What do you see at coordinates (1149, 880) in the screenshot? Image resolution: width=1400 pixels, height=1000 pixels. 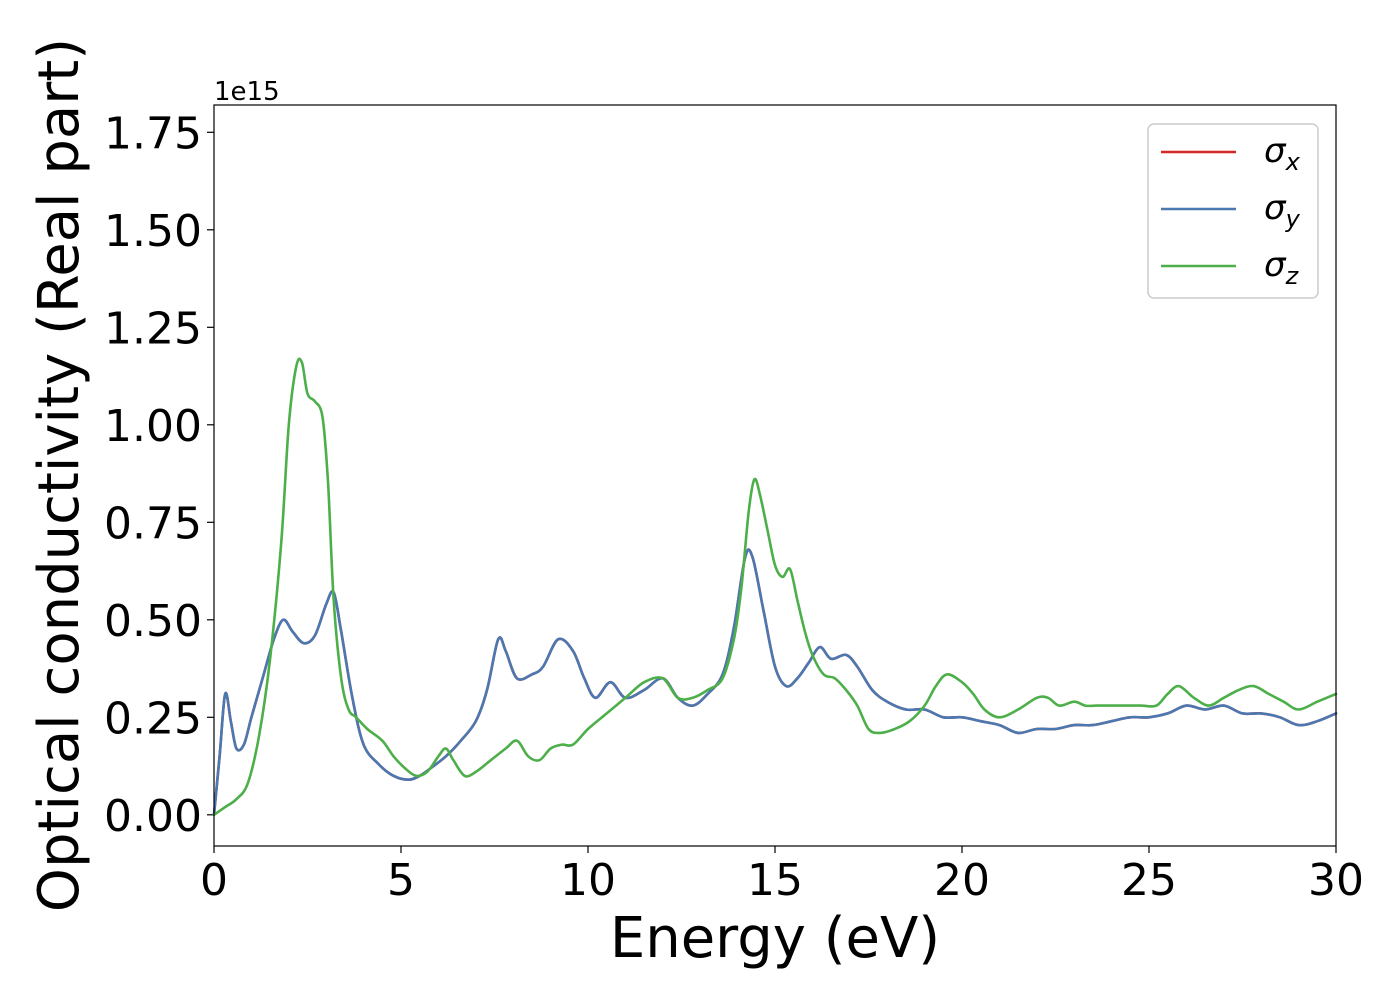 I see `x-tick-label: 25` at bounding box center [1149, 880].